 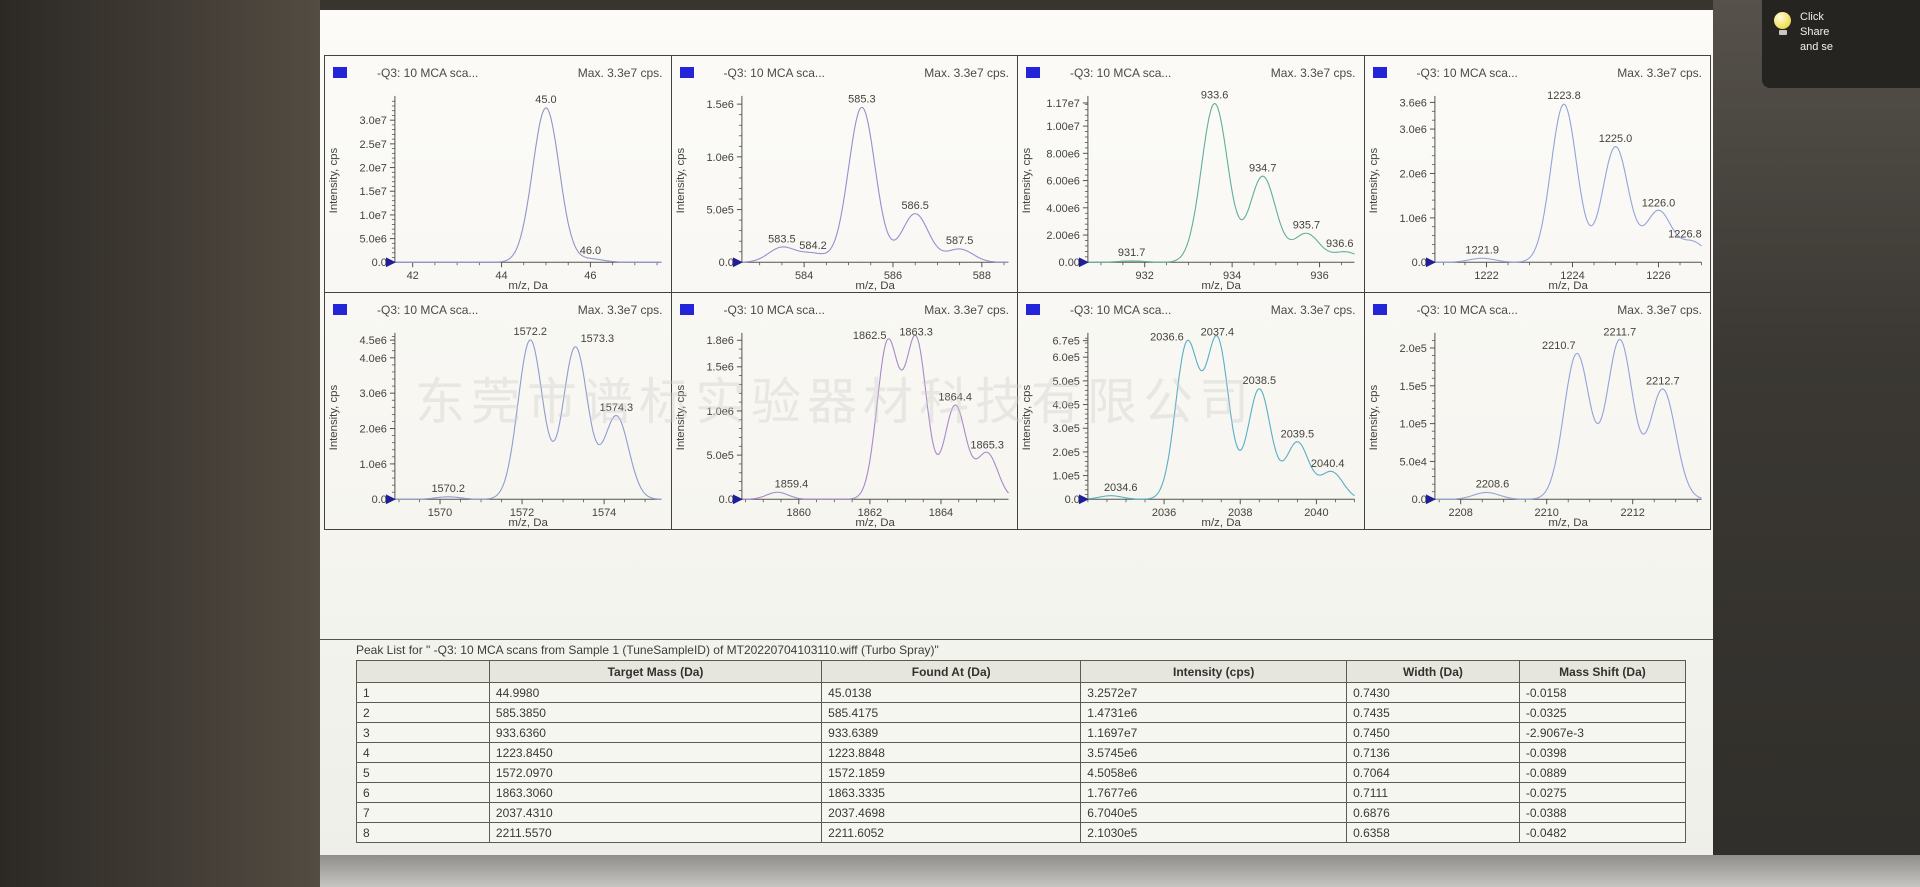 I want to click on peak-label: 1864.4, so click(x=955, y=398).